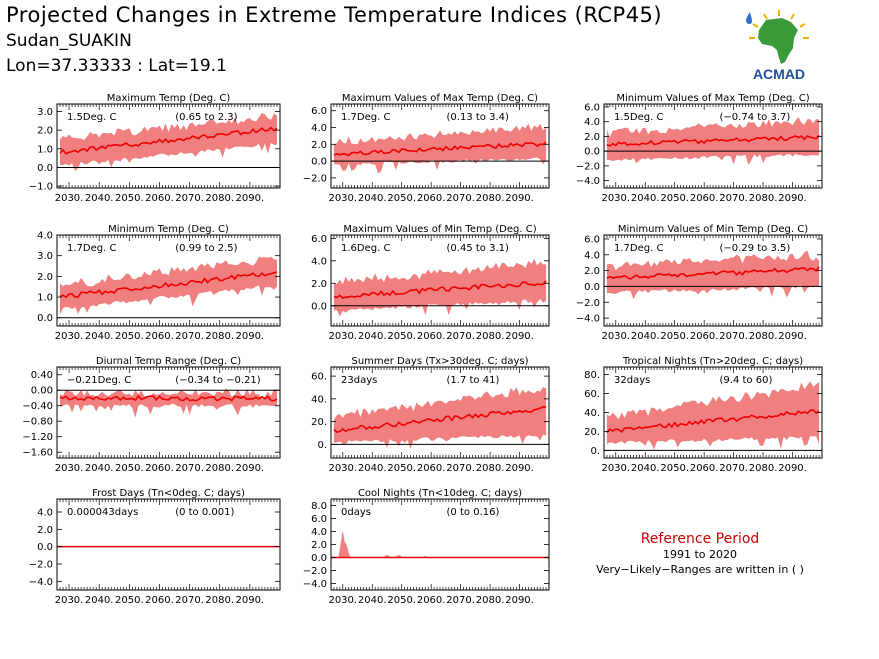  Describe the element at coordinates (359, 380) in the screenshot. I see `projected-change-value: 23days` at that location.